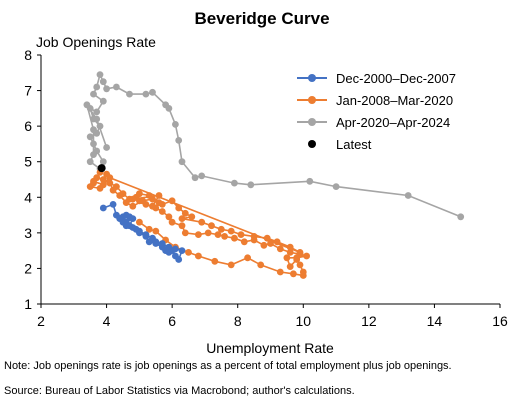 The height and width of the screenshot is (402, 512). I want to click on legend-label: Jan-2008–Mar-2020, so click(394, 100).